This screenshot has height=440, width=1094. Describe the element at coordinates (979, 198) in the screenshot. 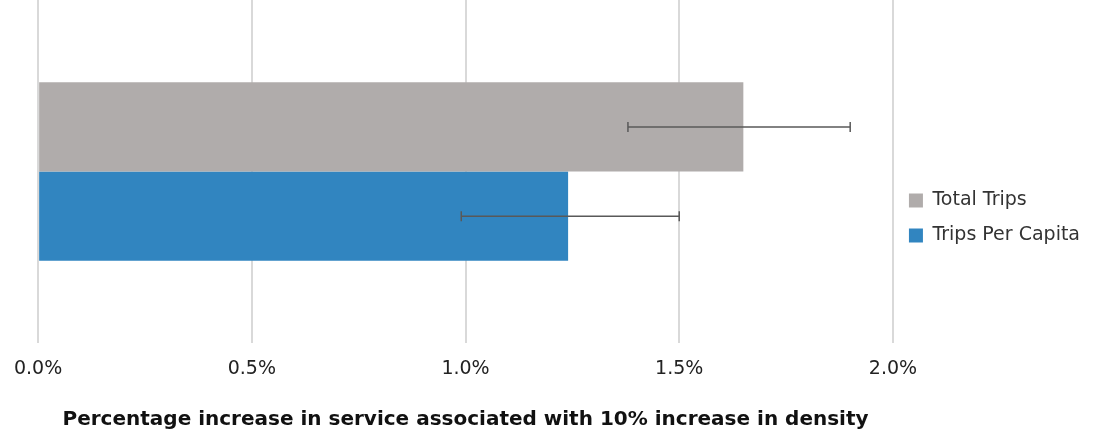

I see `legend-label: Total Trips` at that location.